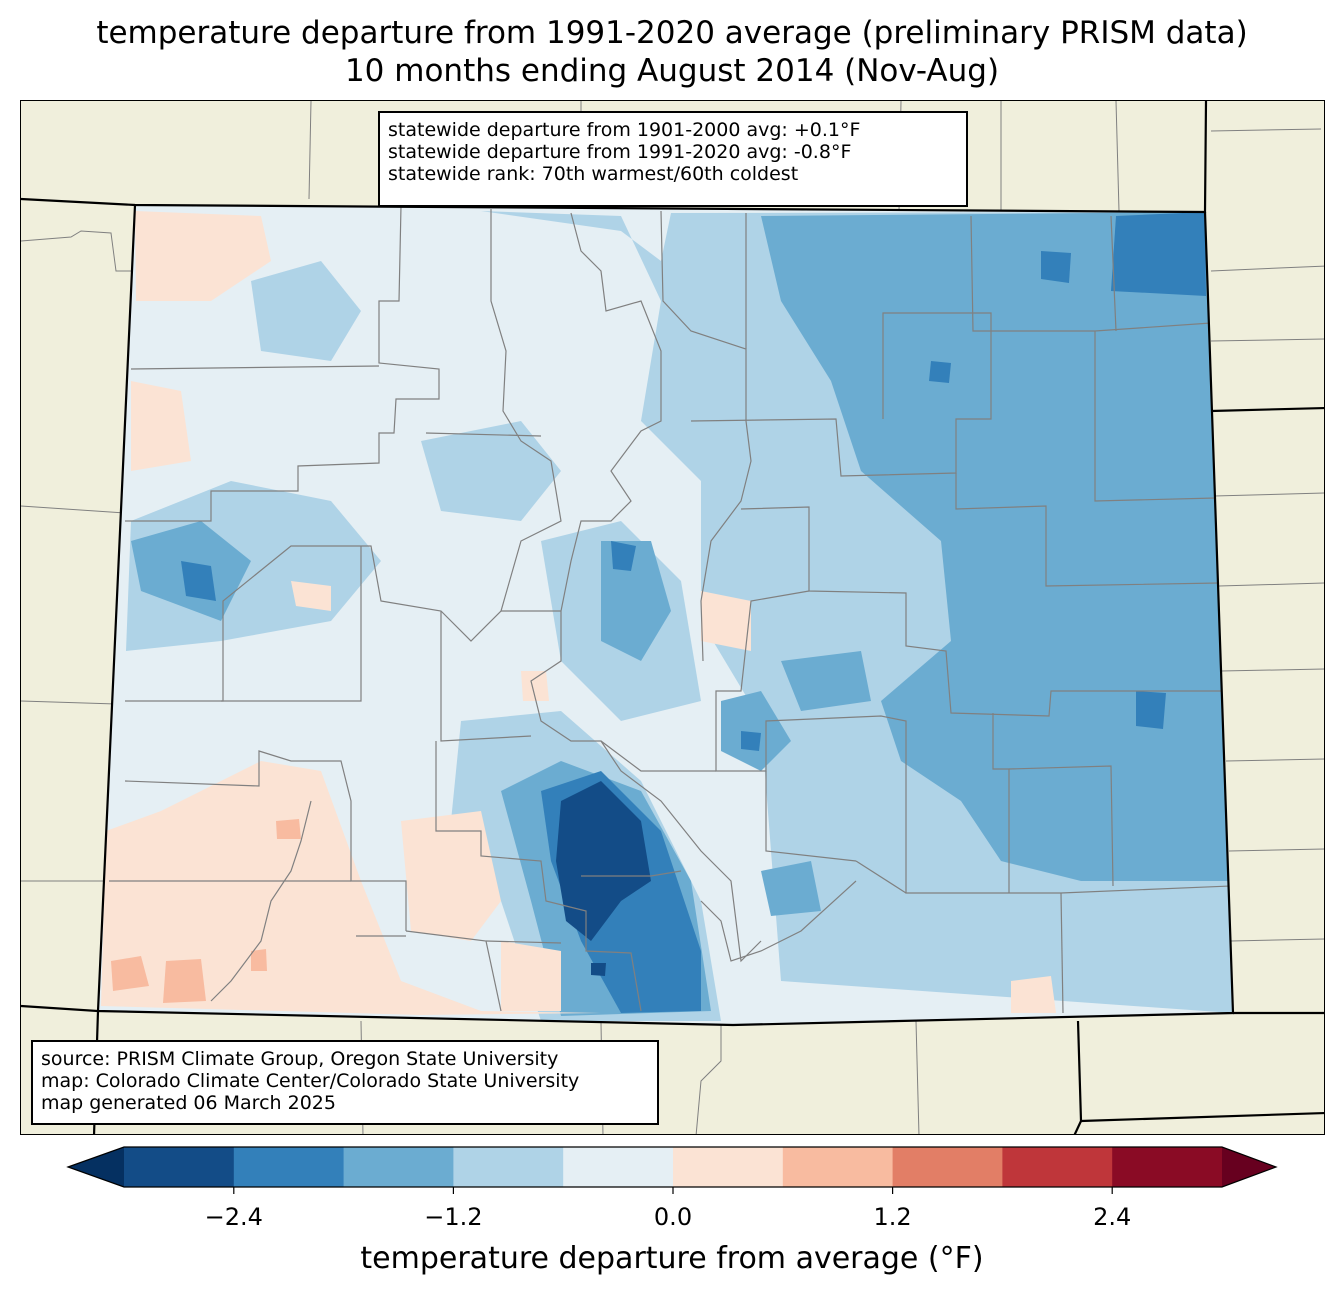  Describe the element at coordinates (1112, 1217) in the screenshot. I see `colorbar-tick-label: 2.4` at that location.